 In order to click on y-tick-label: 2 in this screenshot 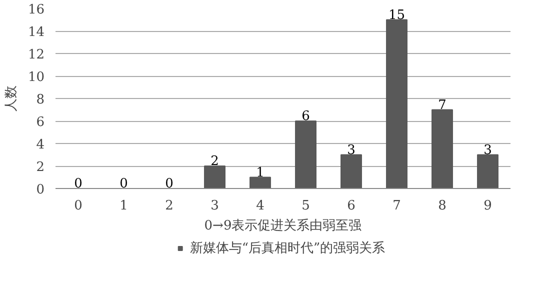, I will do `click(40, 167)`.